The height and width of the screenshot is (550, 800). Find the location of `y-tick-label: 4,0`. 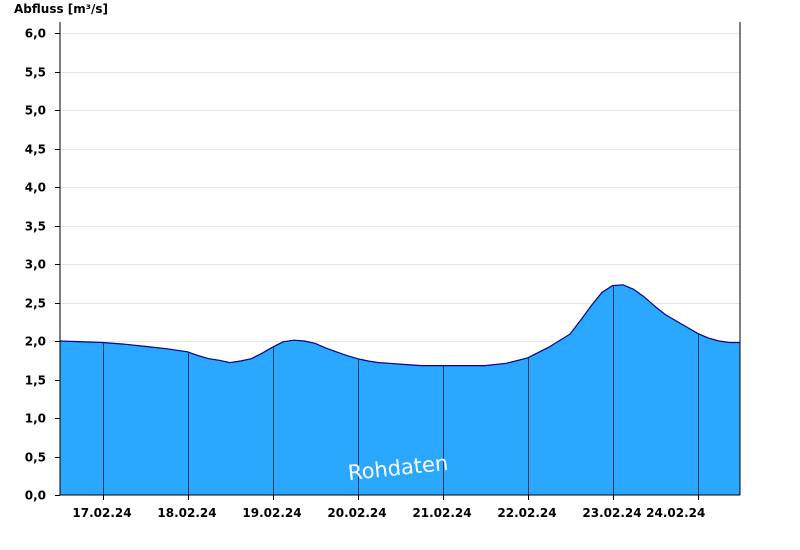

y-tick-label: 4,0 is located at coordinates (35, 188).